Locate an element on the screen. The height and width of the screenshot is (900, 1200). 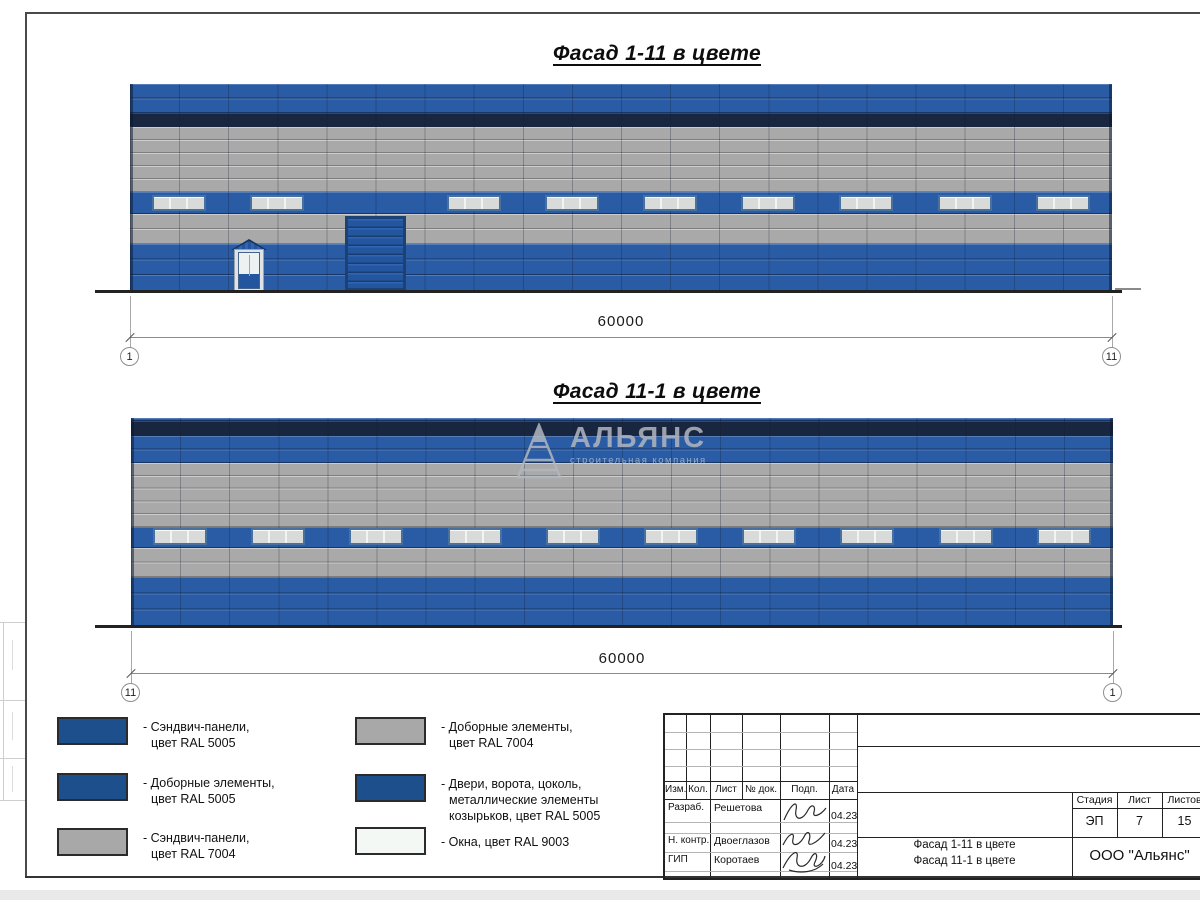
title-block-text: Фасад 1-11 в цвете is located at coordinates (964, 845).